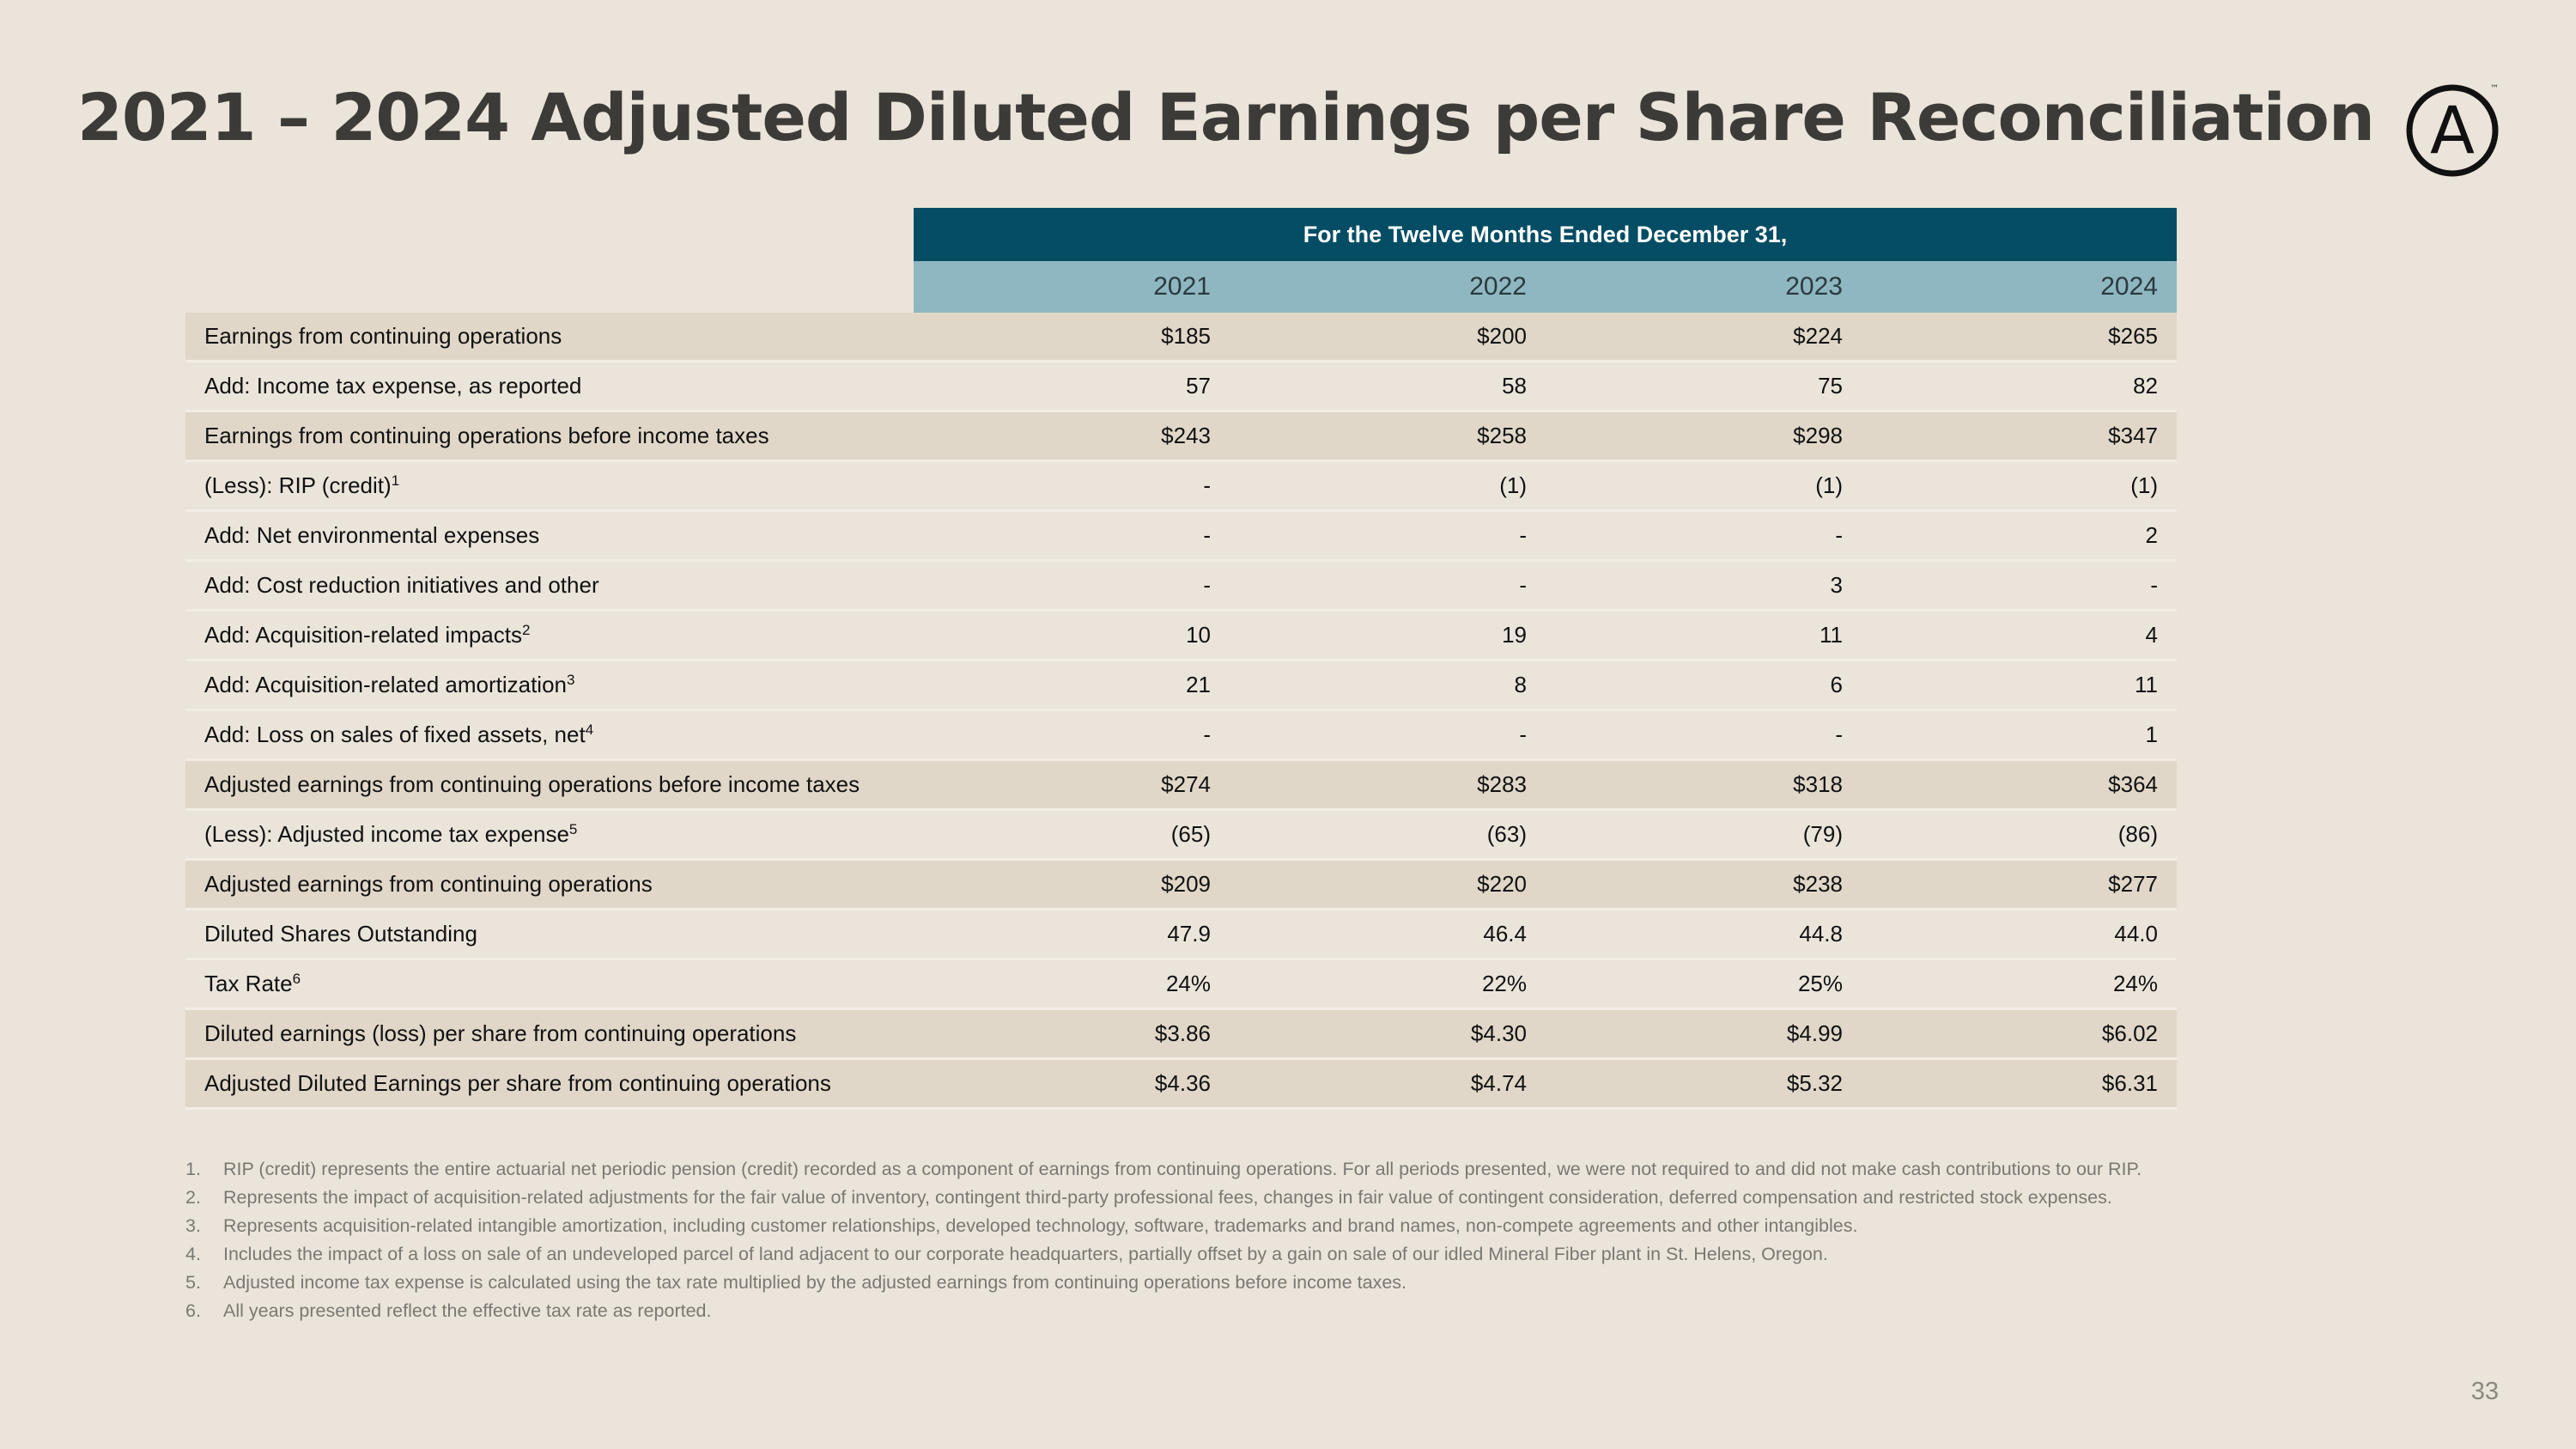 Image resolution: width=2576 pixels, height=1449 pixels. What do you see at coordinates (2019, 536) in the screenshot?
I see `value-cell-2024: 2` at bounding box center [2019, 536].